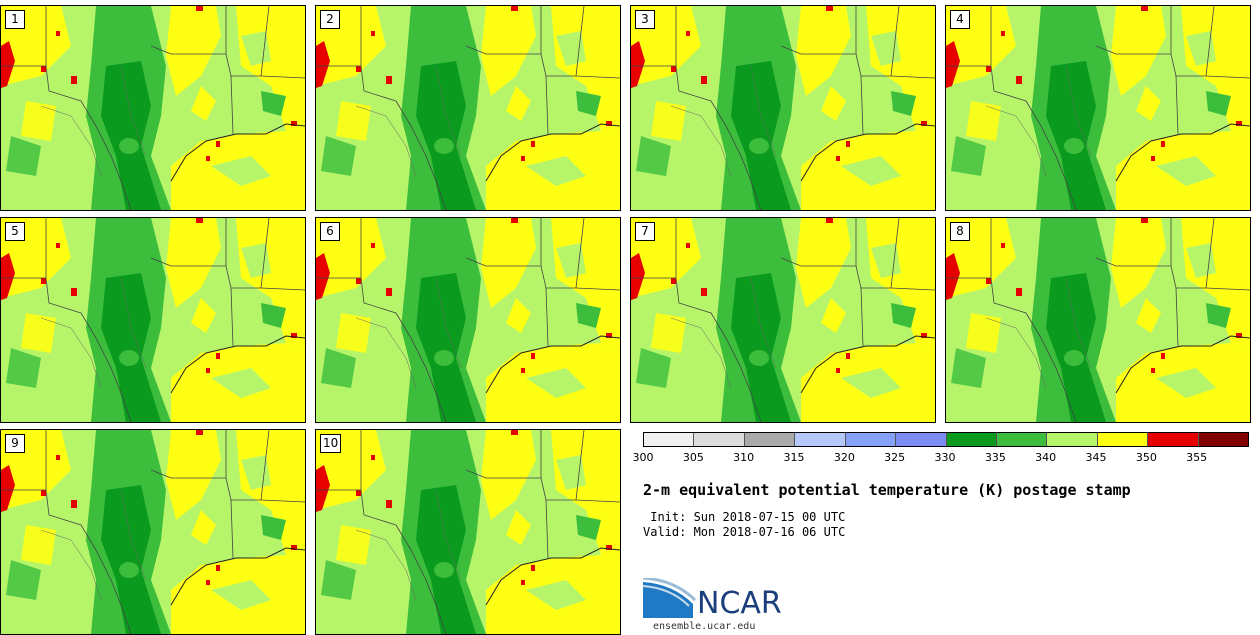  Describe the element at coordinates (15, 231) in the screenshot. I see `member-number-label: 5` at that location.